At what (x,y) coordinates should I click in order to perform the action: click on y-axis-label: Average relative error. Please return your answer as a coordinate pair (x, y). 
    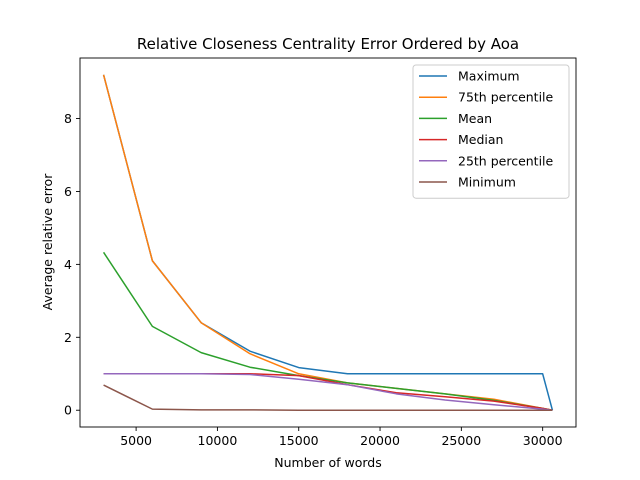
    Looking at the image, I should click on (47, 242).